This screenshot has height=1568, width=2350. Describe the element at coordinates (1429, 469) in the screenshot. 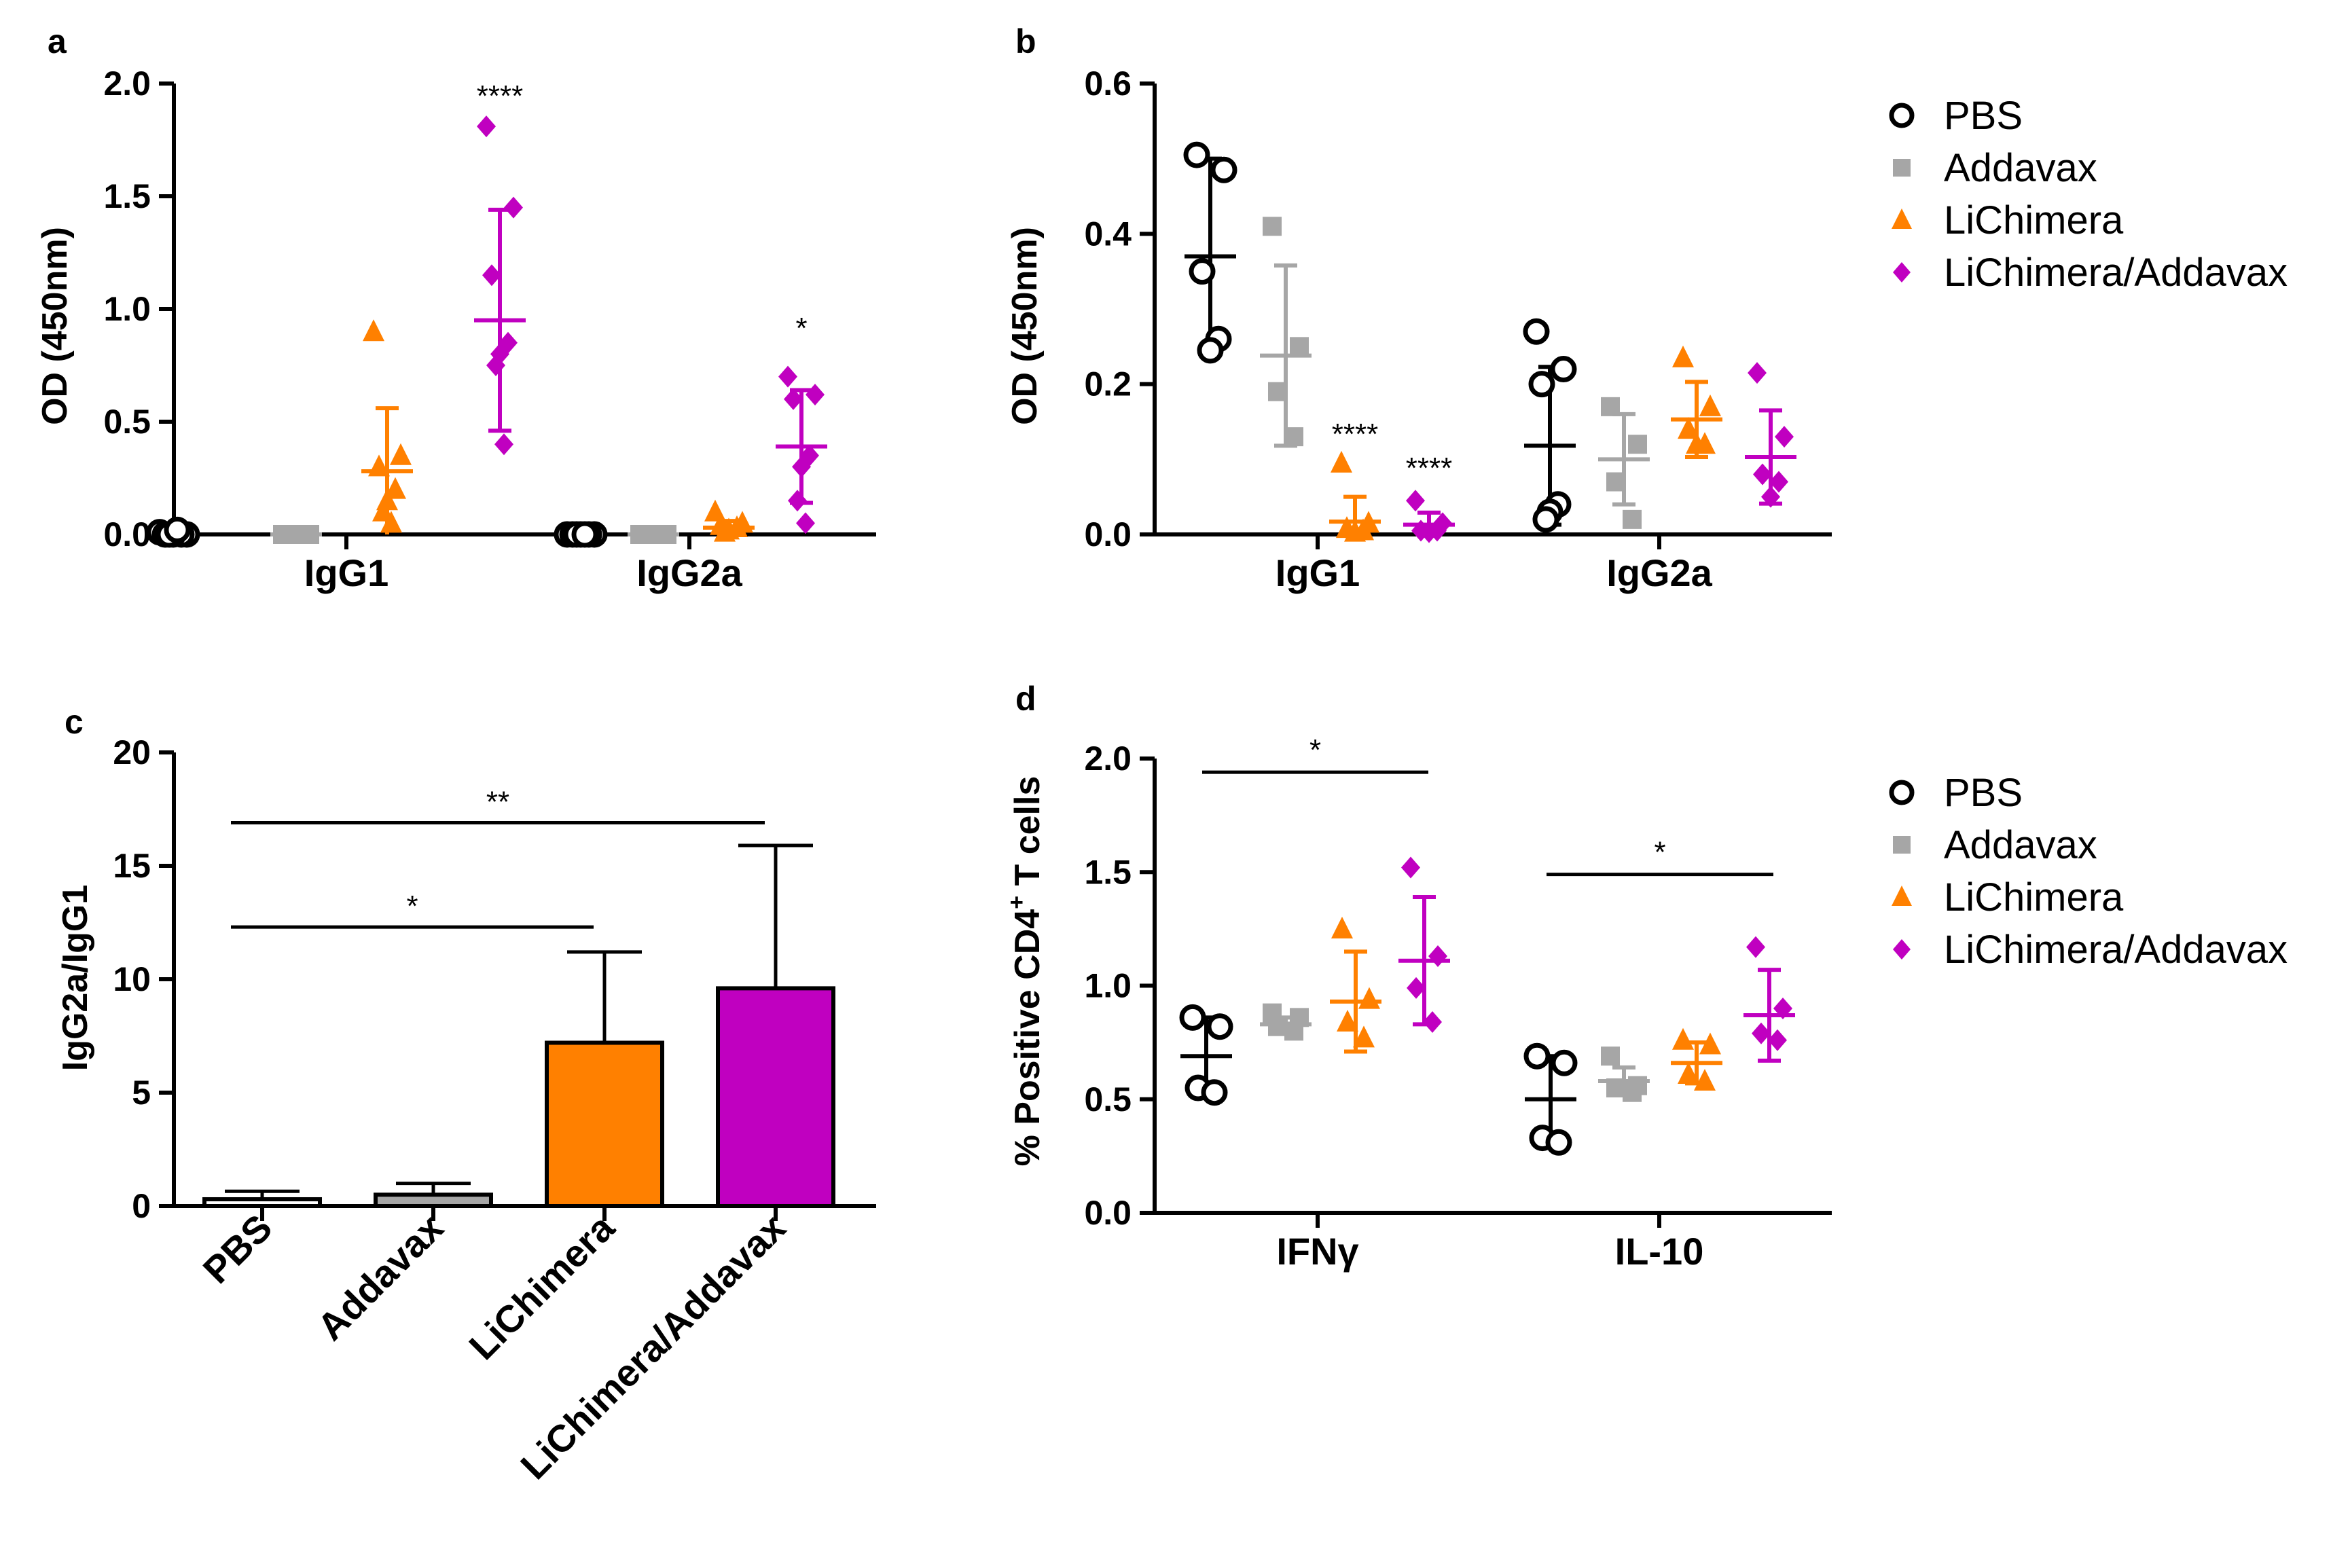

I see `panel-b-significance: ****` at that location.